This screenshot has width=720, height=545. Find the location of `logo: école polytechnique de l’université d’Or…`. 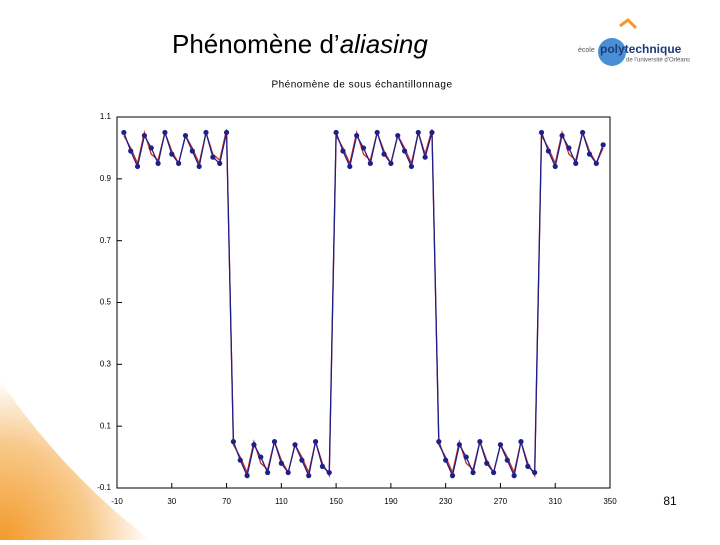

logo: école polytechnique de l’université d’Or… is located at coordinates (634, 42).